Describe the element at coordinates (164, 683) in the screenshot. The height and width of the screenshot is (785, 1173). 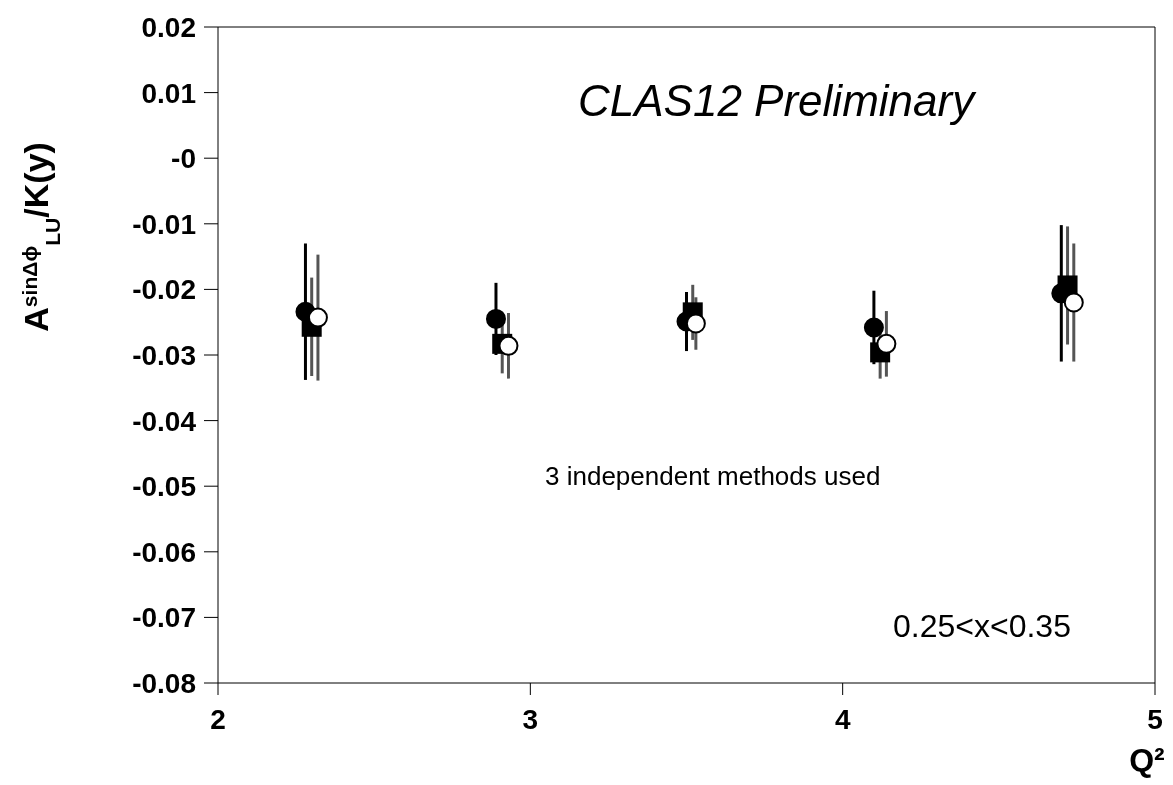
I see `y-tick-label: -0.08` at that location.